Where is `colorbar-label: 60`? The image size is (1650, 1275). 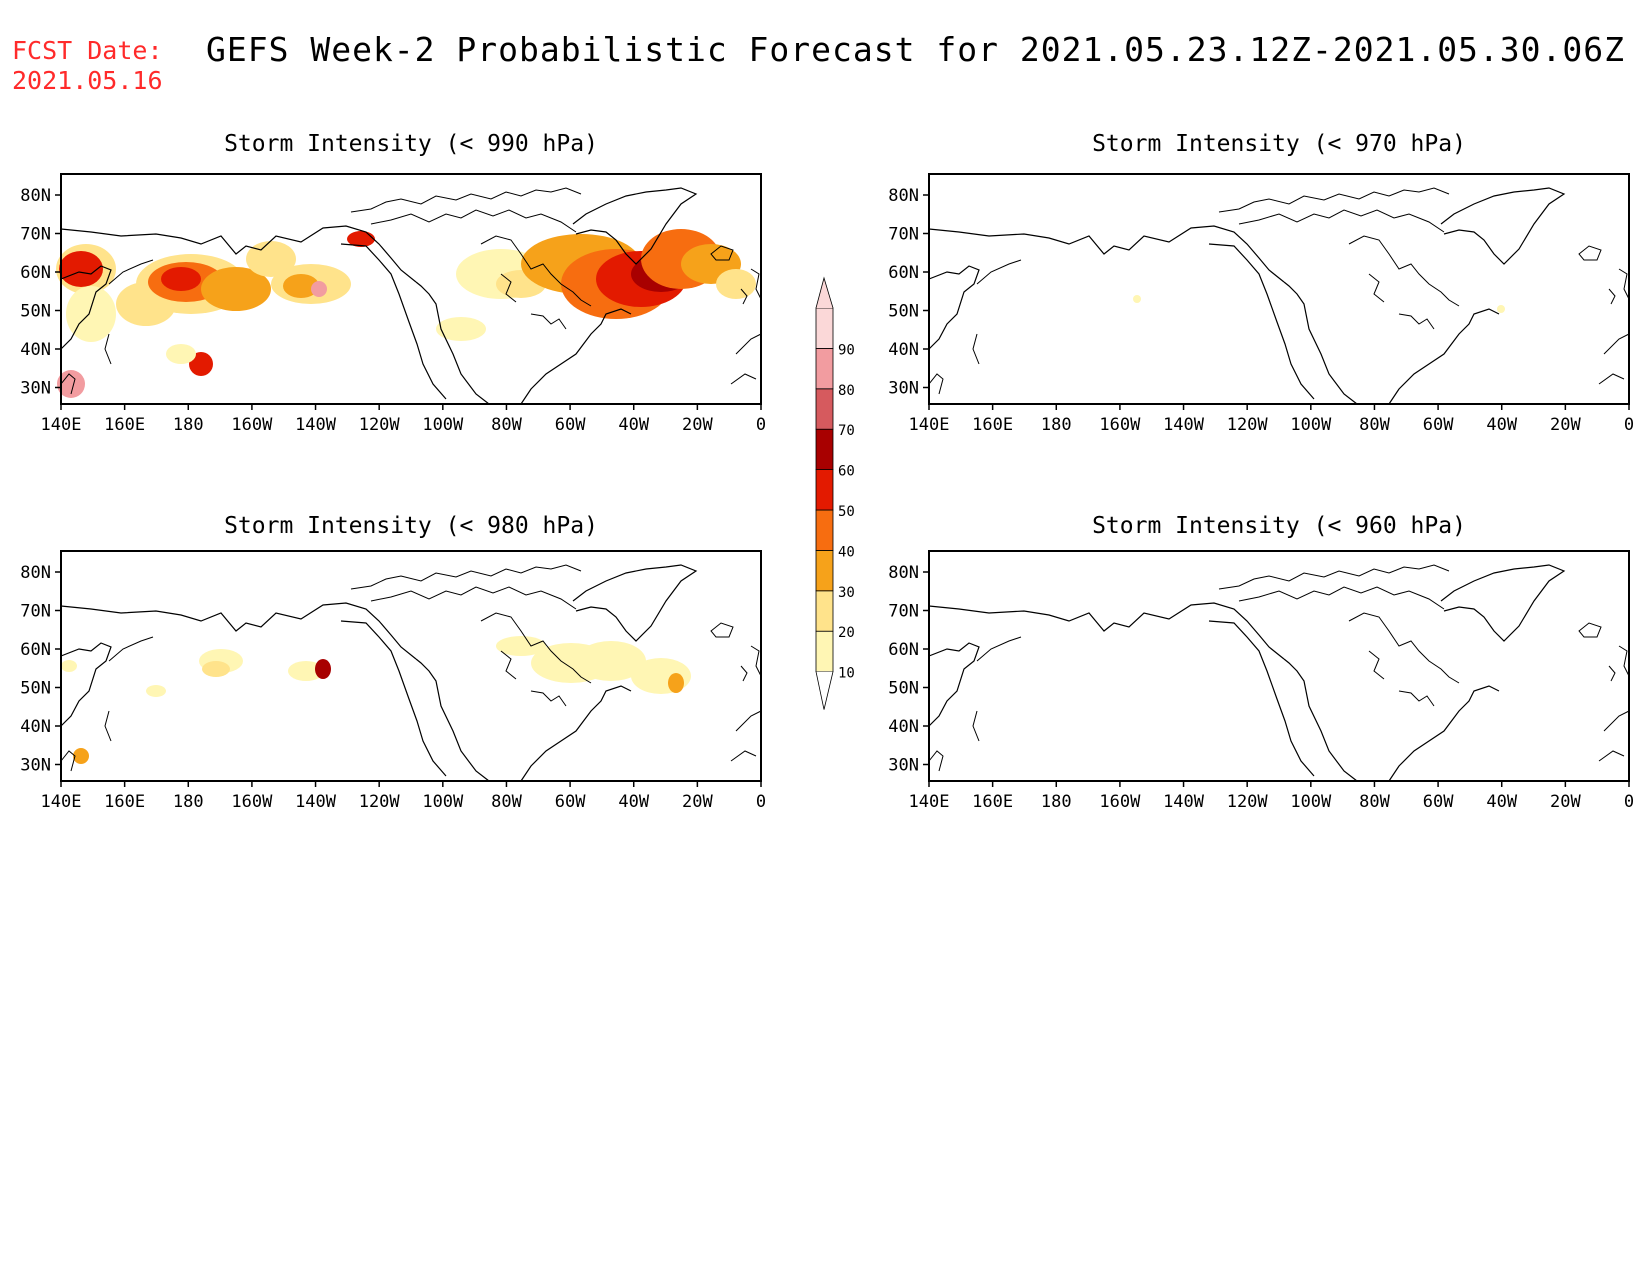 colorbar-label: 60 is located at coordinates (846, 472).